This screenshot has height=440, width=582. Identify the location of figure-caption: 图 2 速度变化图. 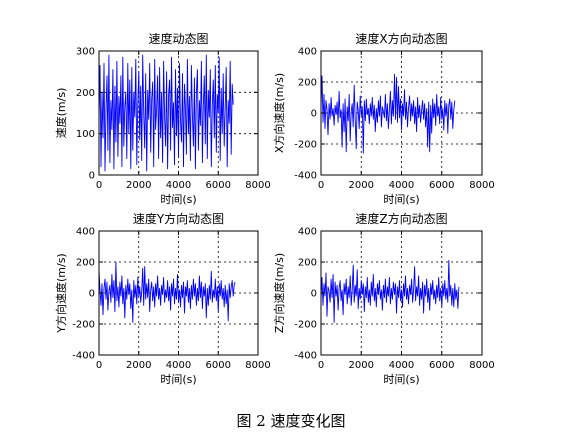
(291, 421).